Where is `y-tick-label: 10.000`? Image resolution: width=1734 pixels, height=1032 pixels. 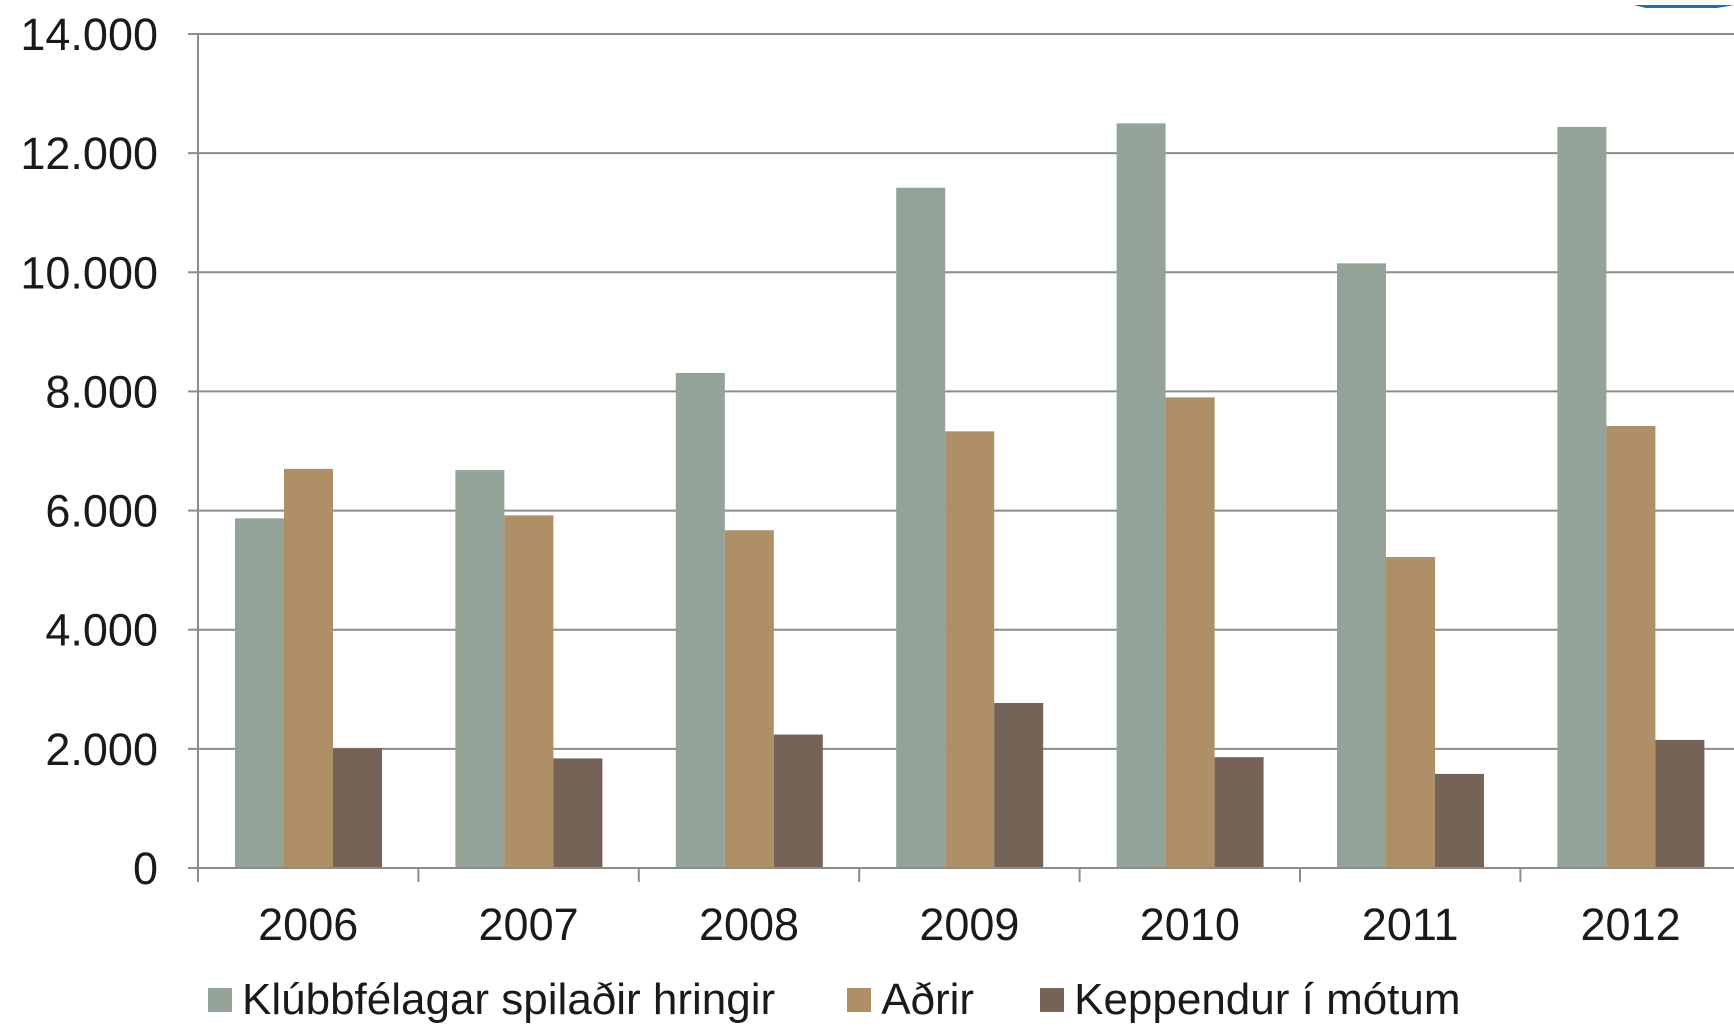
y-tick-label: 10.000 is located at coordinates (89, 272).